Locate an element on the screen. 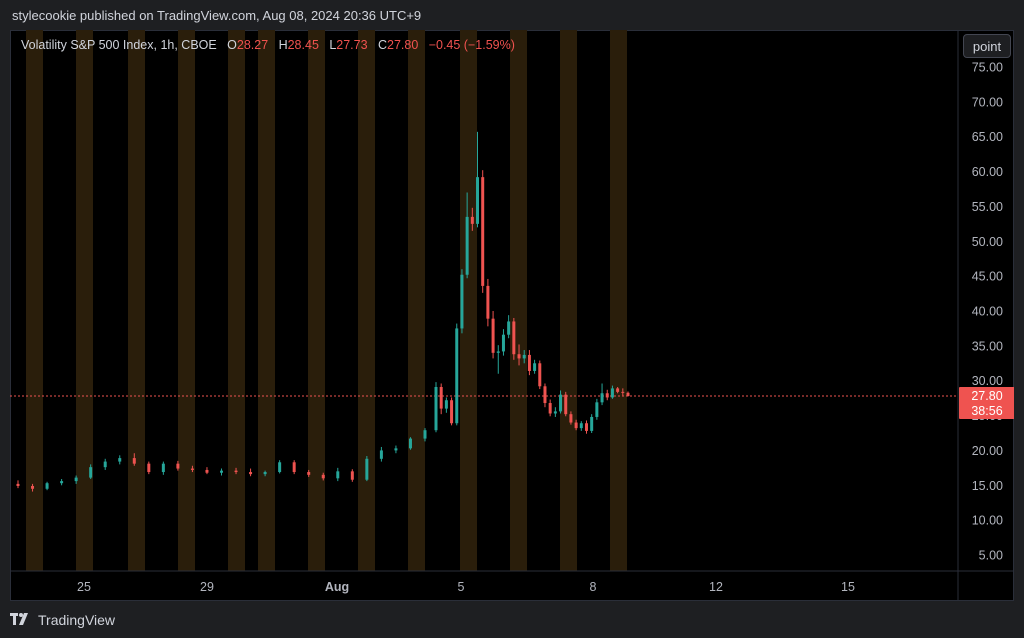 Image resolution: width=1024 pixels, height=638 pixels. time-tick-label: 29 is located at coordinates (207, 587).